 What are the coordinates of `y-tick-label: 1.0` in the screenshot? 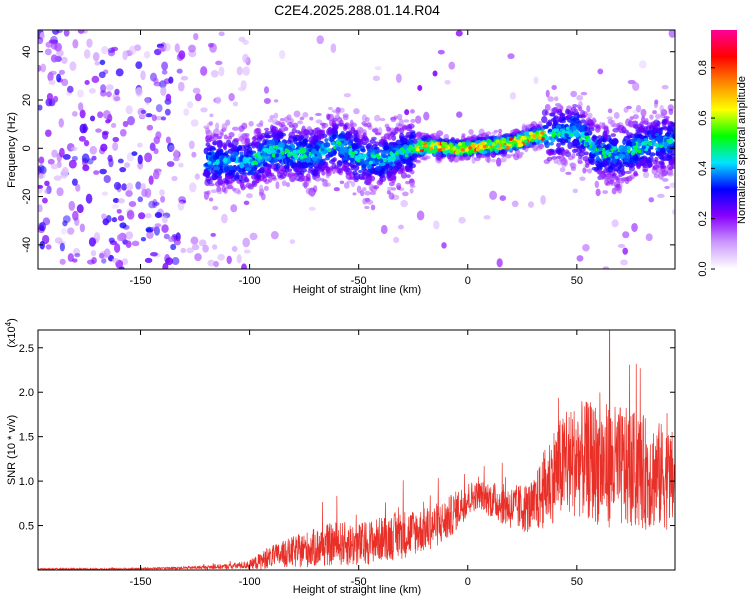 It's located at (26, 482).